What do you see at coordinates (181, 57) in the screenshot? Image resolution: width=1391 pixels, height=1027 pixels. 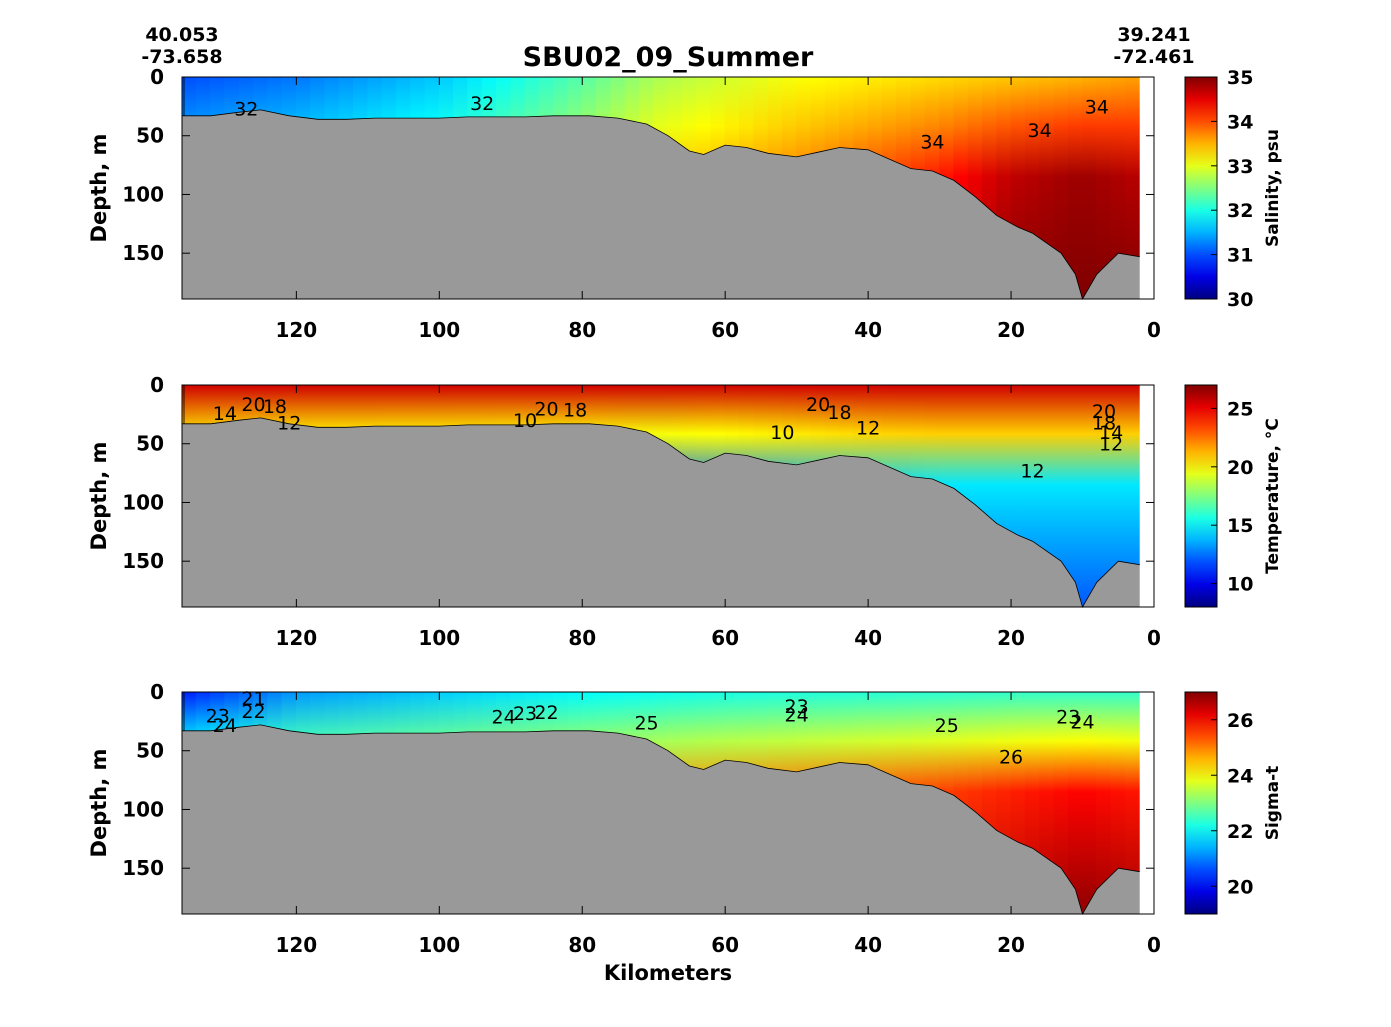 I see `left-station-lon: -73.658` at bounding box center [181, 57].